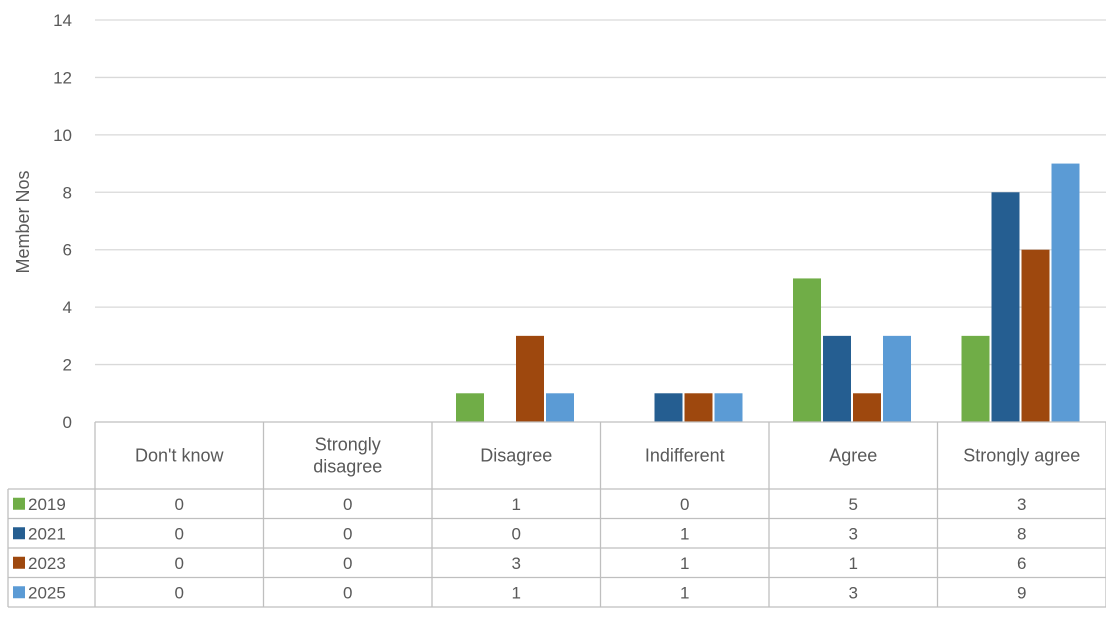 This screenshot has width=1106, height=634. What do you see at coordinates (19, 503) in the screenshot?
I see `legend-swatch-2019` at bounding box center [19, 503].